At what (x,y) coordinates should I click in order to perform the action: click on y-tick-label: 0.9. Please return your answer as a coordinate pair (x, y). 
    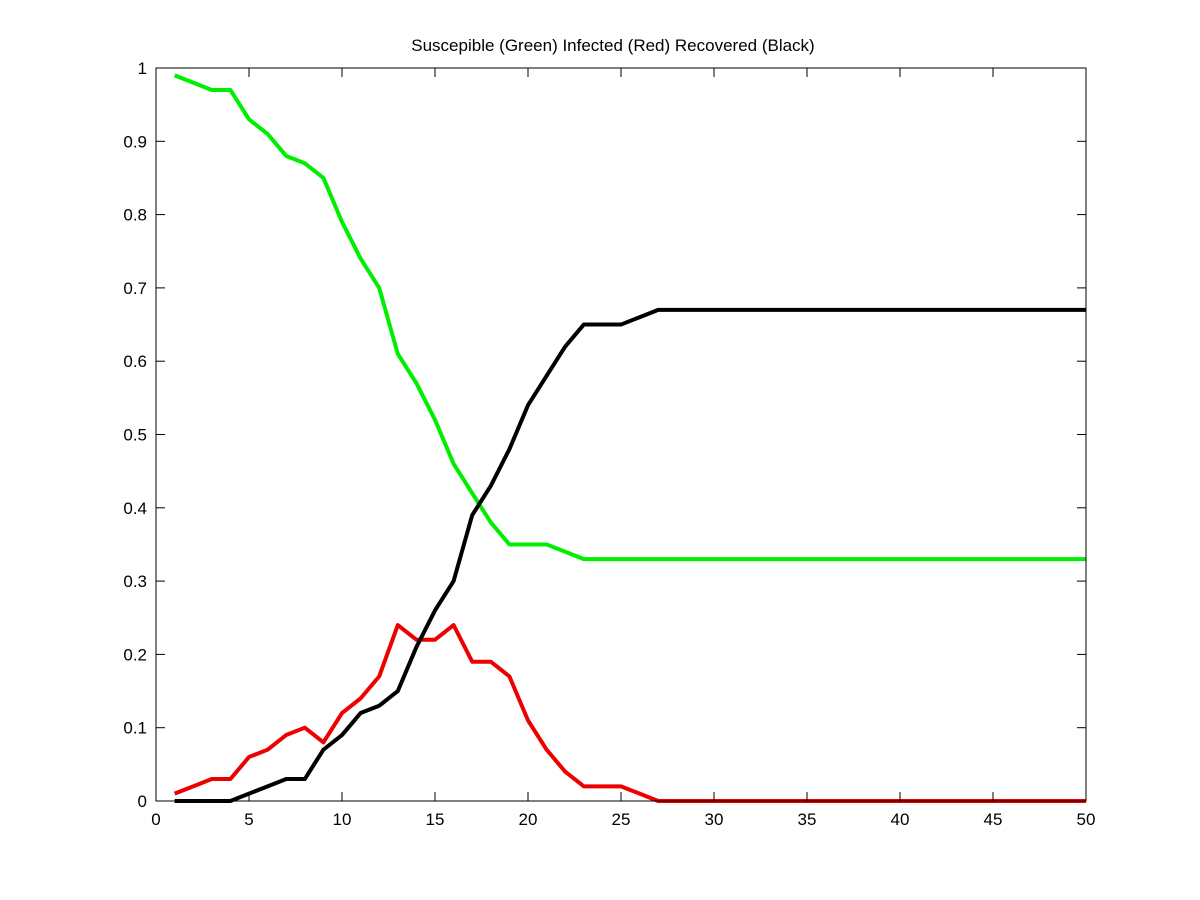
    Looking at the image, I should click on (135, 141).